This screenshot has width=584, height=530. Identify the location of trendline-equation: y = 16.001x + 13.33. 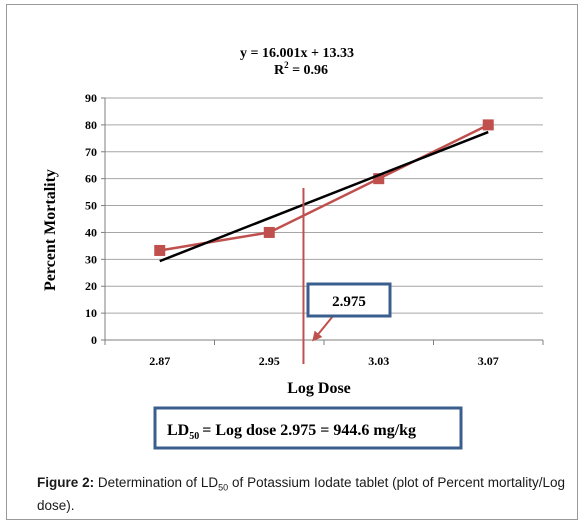
(297, 53).